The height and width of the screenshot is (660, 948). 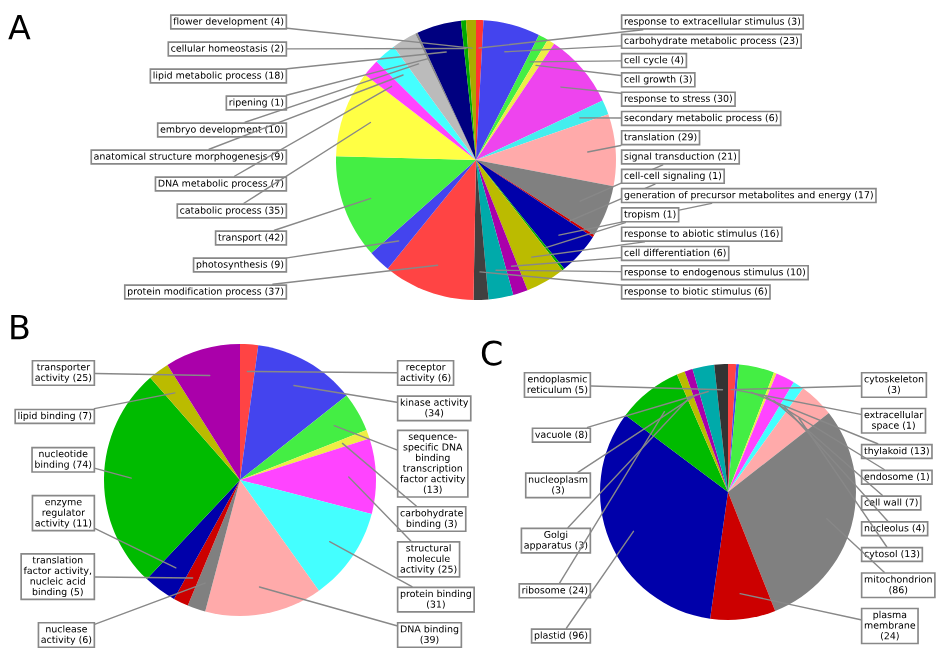 I want to click on chart-title: A, so click(x=19, y=27).